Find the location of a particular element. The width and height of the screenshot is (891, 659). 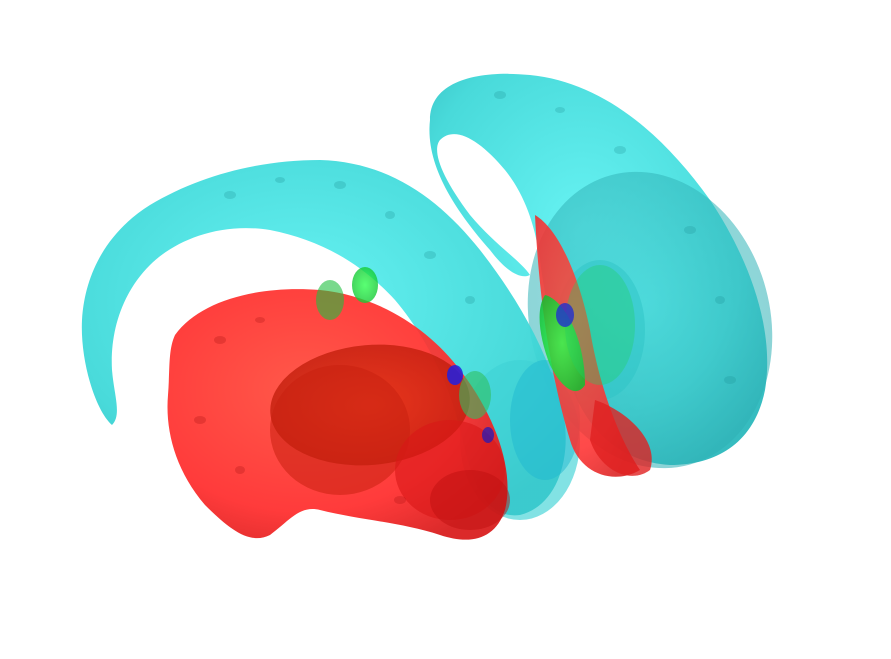

right-putamen is located at coordinates (593, 346).